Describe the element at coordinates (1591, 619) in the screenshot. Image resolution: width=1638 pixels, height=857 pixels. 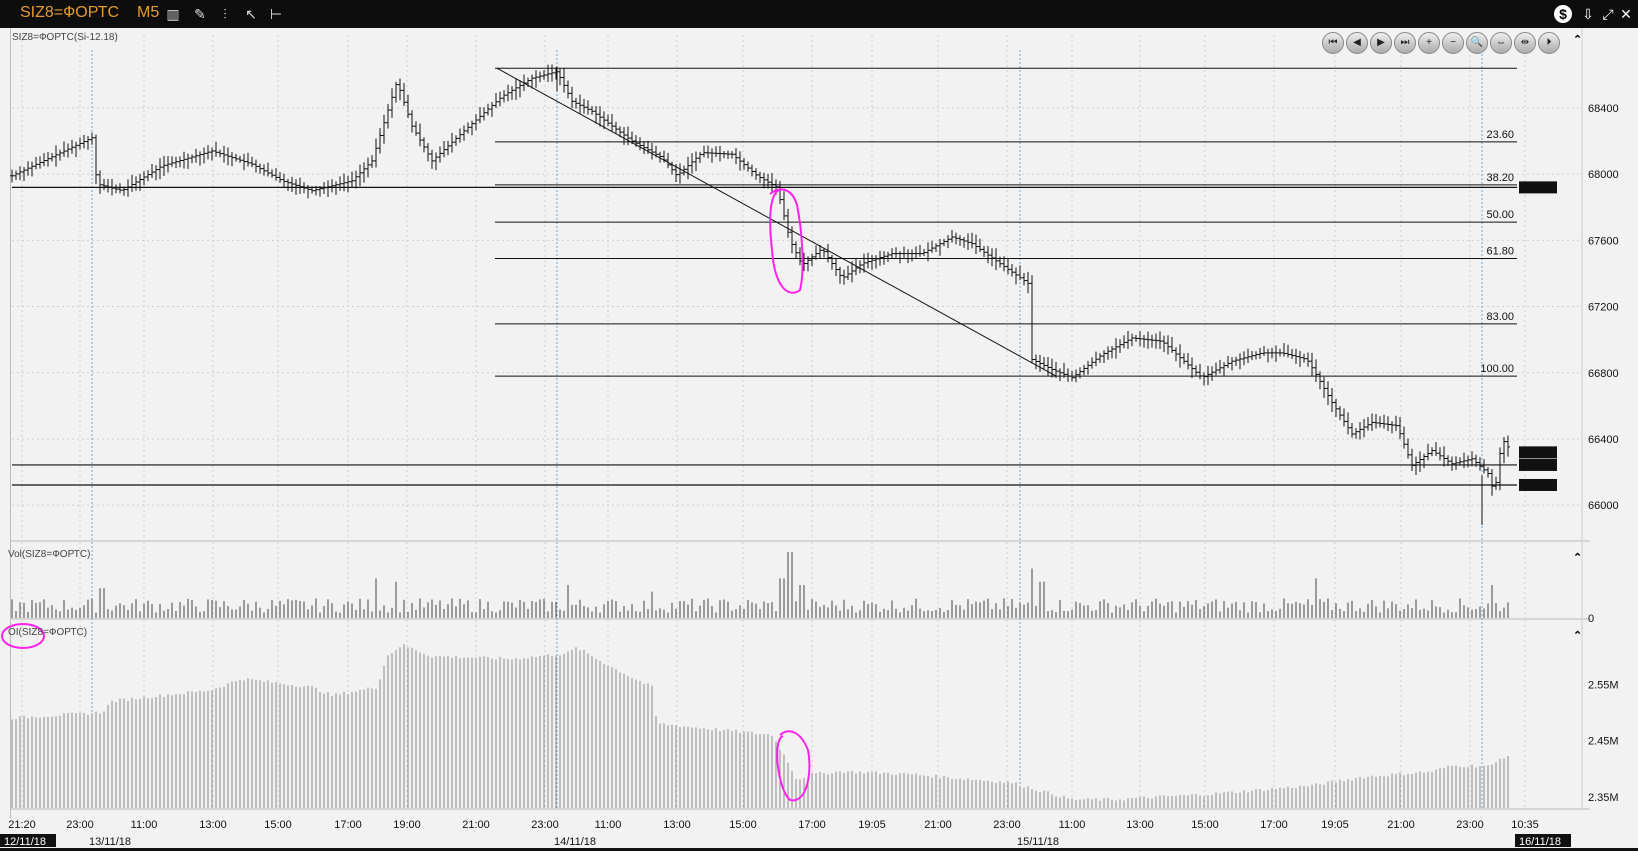
I see `volume-y-tick: 0` at that location.